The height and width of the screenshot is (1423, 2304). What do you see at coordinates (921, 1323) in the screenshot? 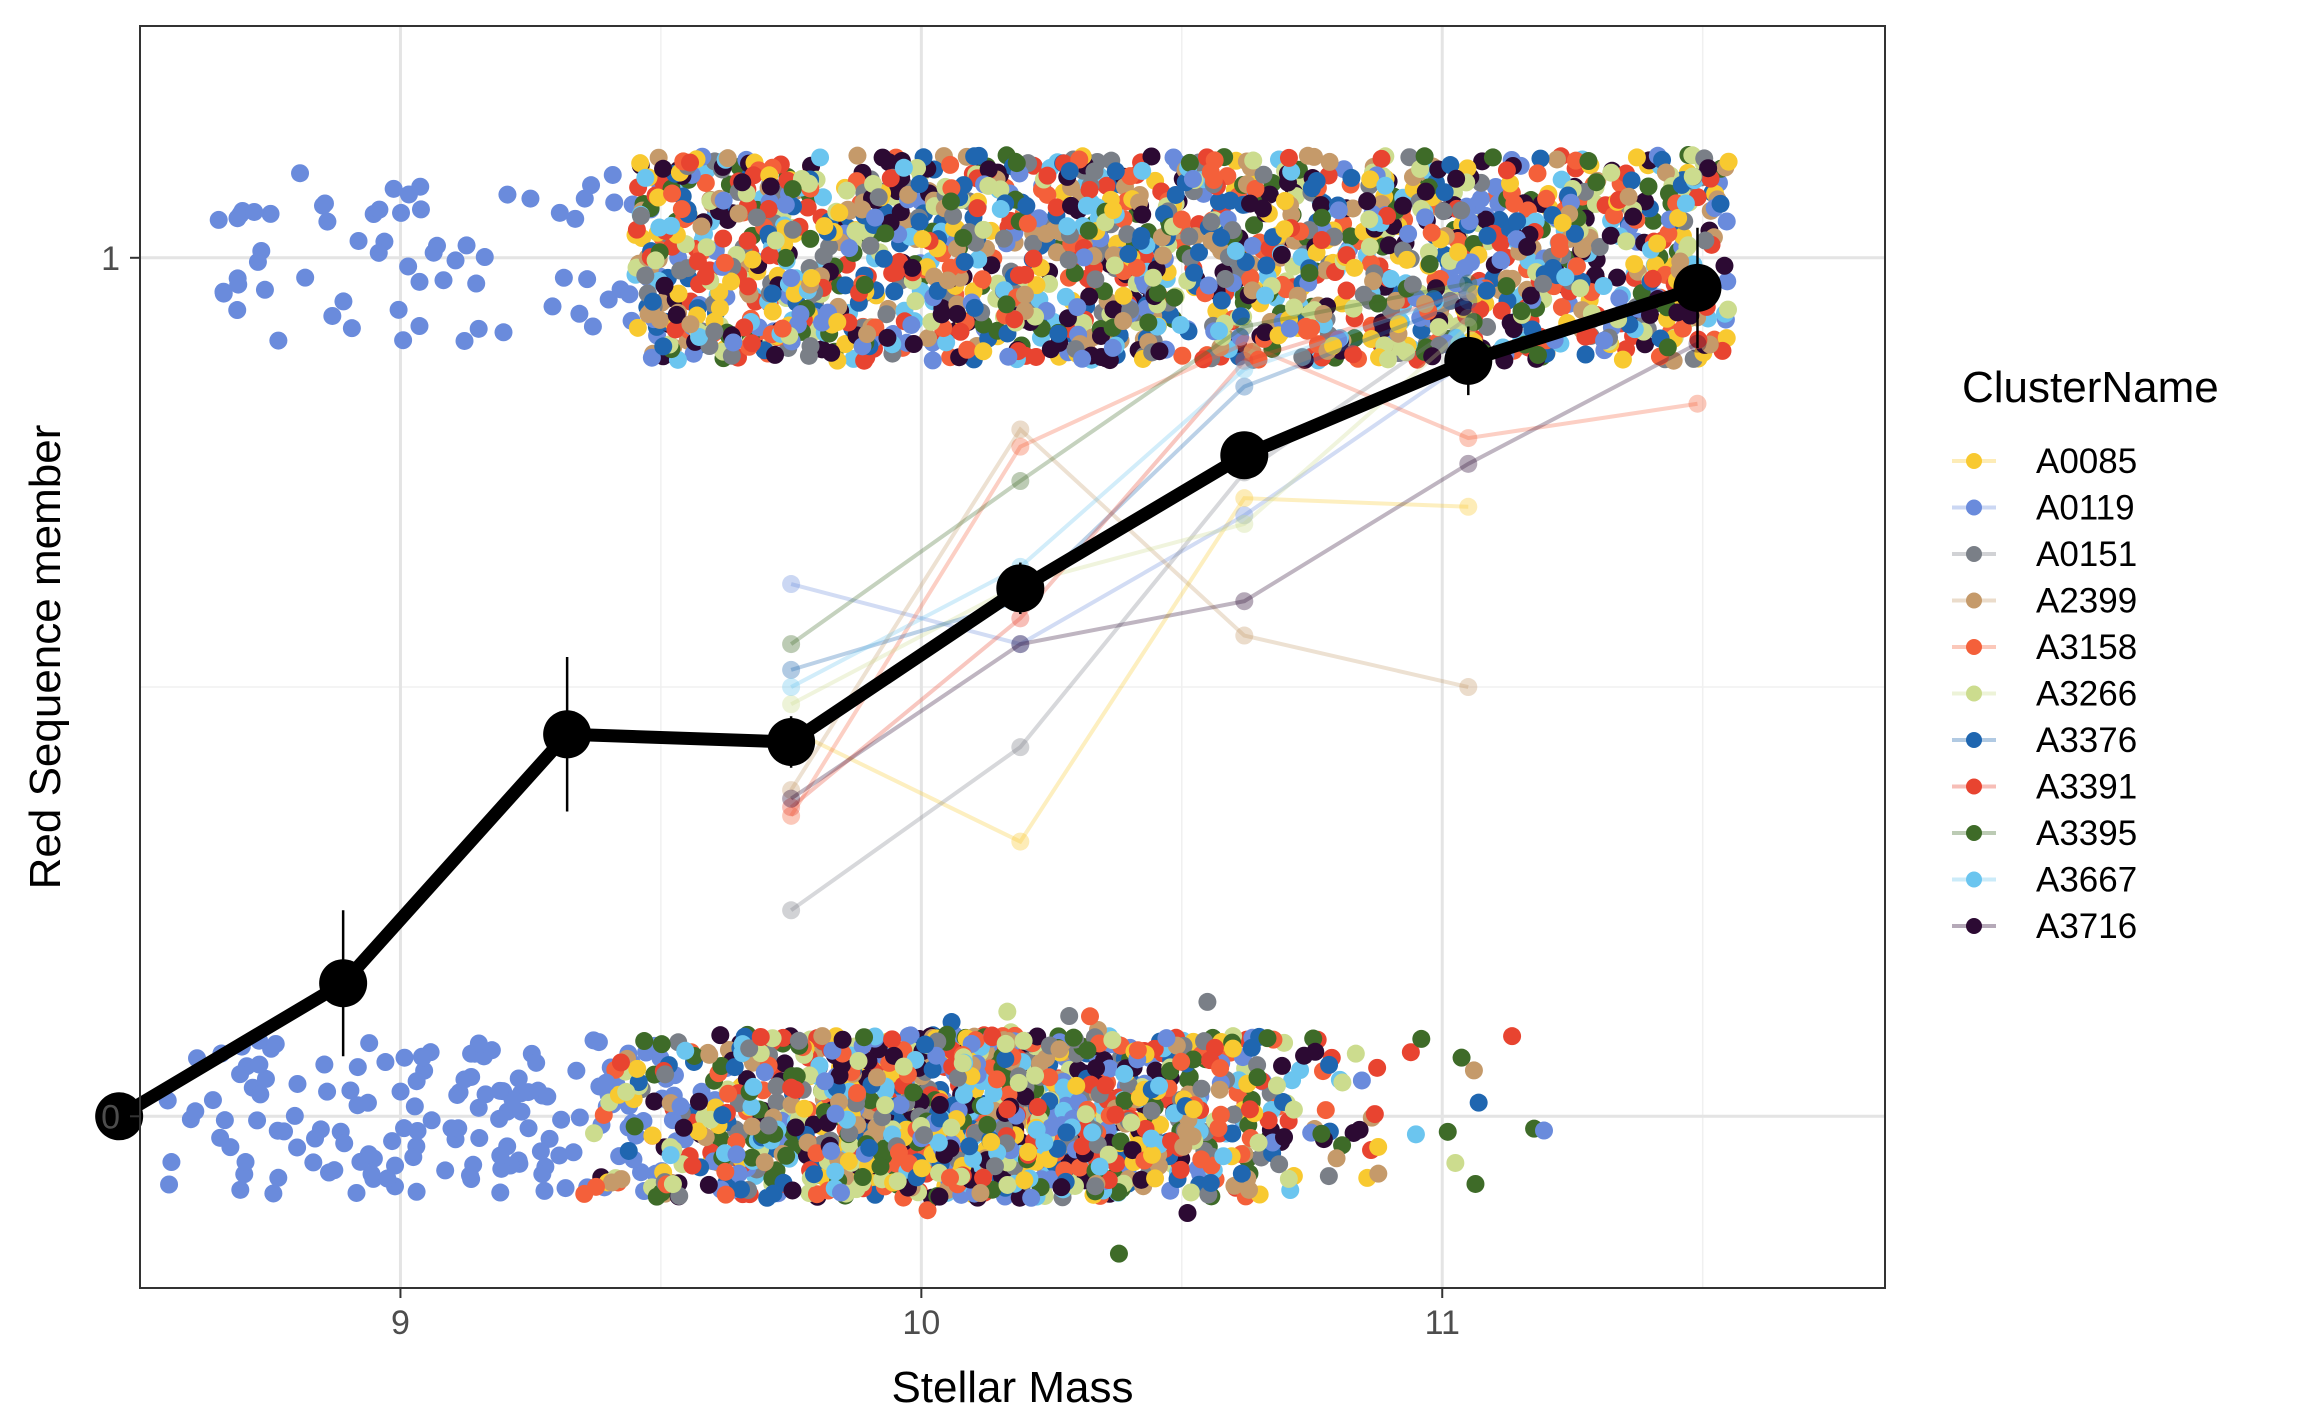
I see `x-tick-label: 10` at bounding box center [921, 1323].